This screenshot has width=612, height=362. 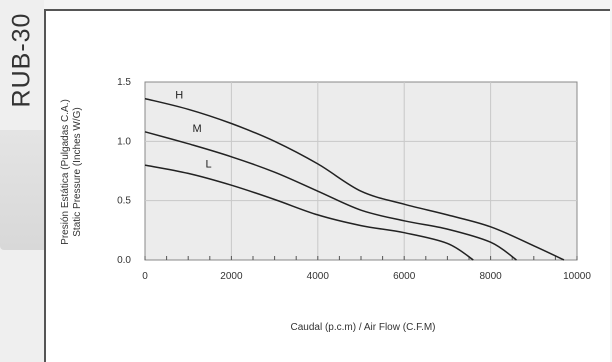 What do you see at coordinates (309, 212) in the screenshot?
I see `curve-l` at bounding box center [309, 212].